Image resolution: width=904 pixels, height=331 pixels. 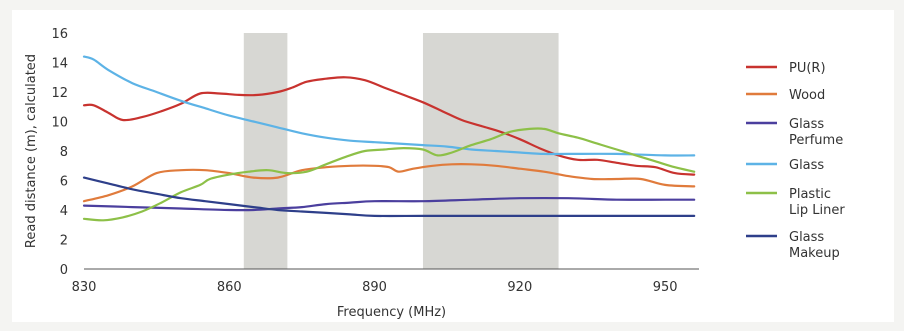 What do you see at coordinates (389, 204) in the screenshot?
I see `series-line-glass-perfume` at bounding box center [389, 204].